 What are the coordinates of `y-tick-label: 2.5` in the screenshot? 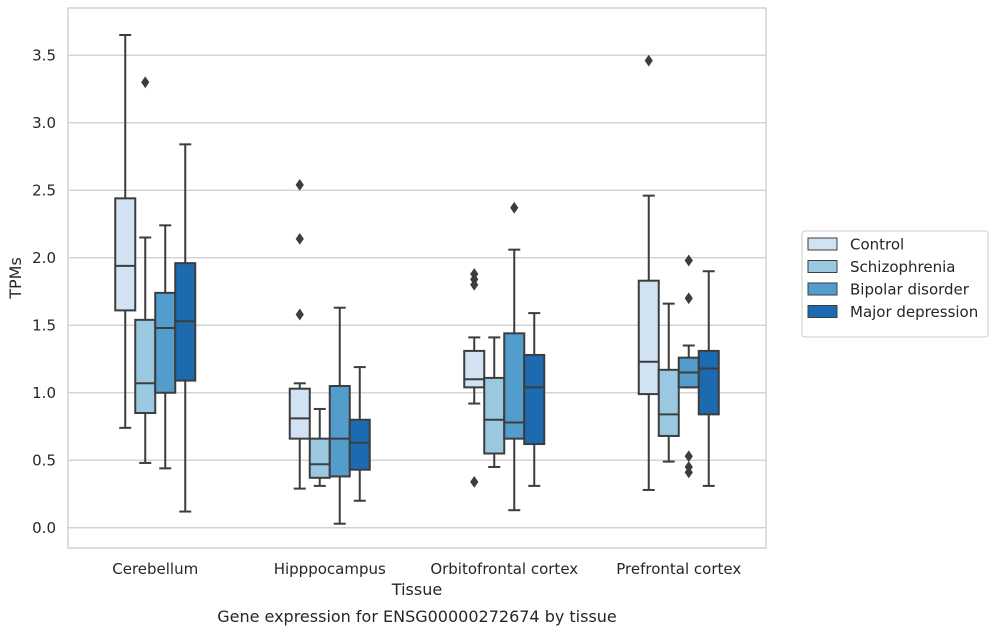 It's located at (44, 190).